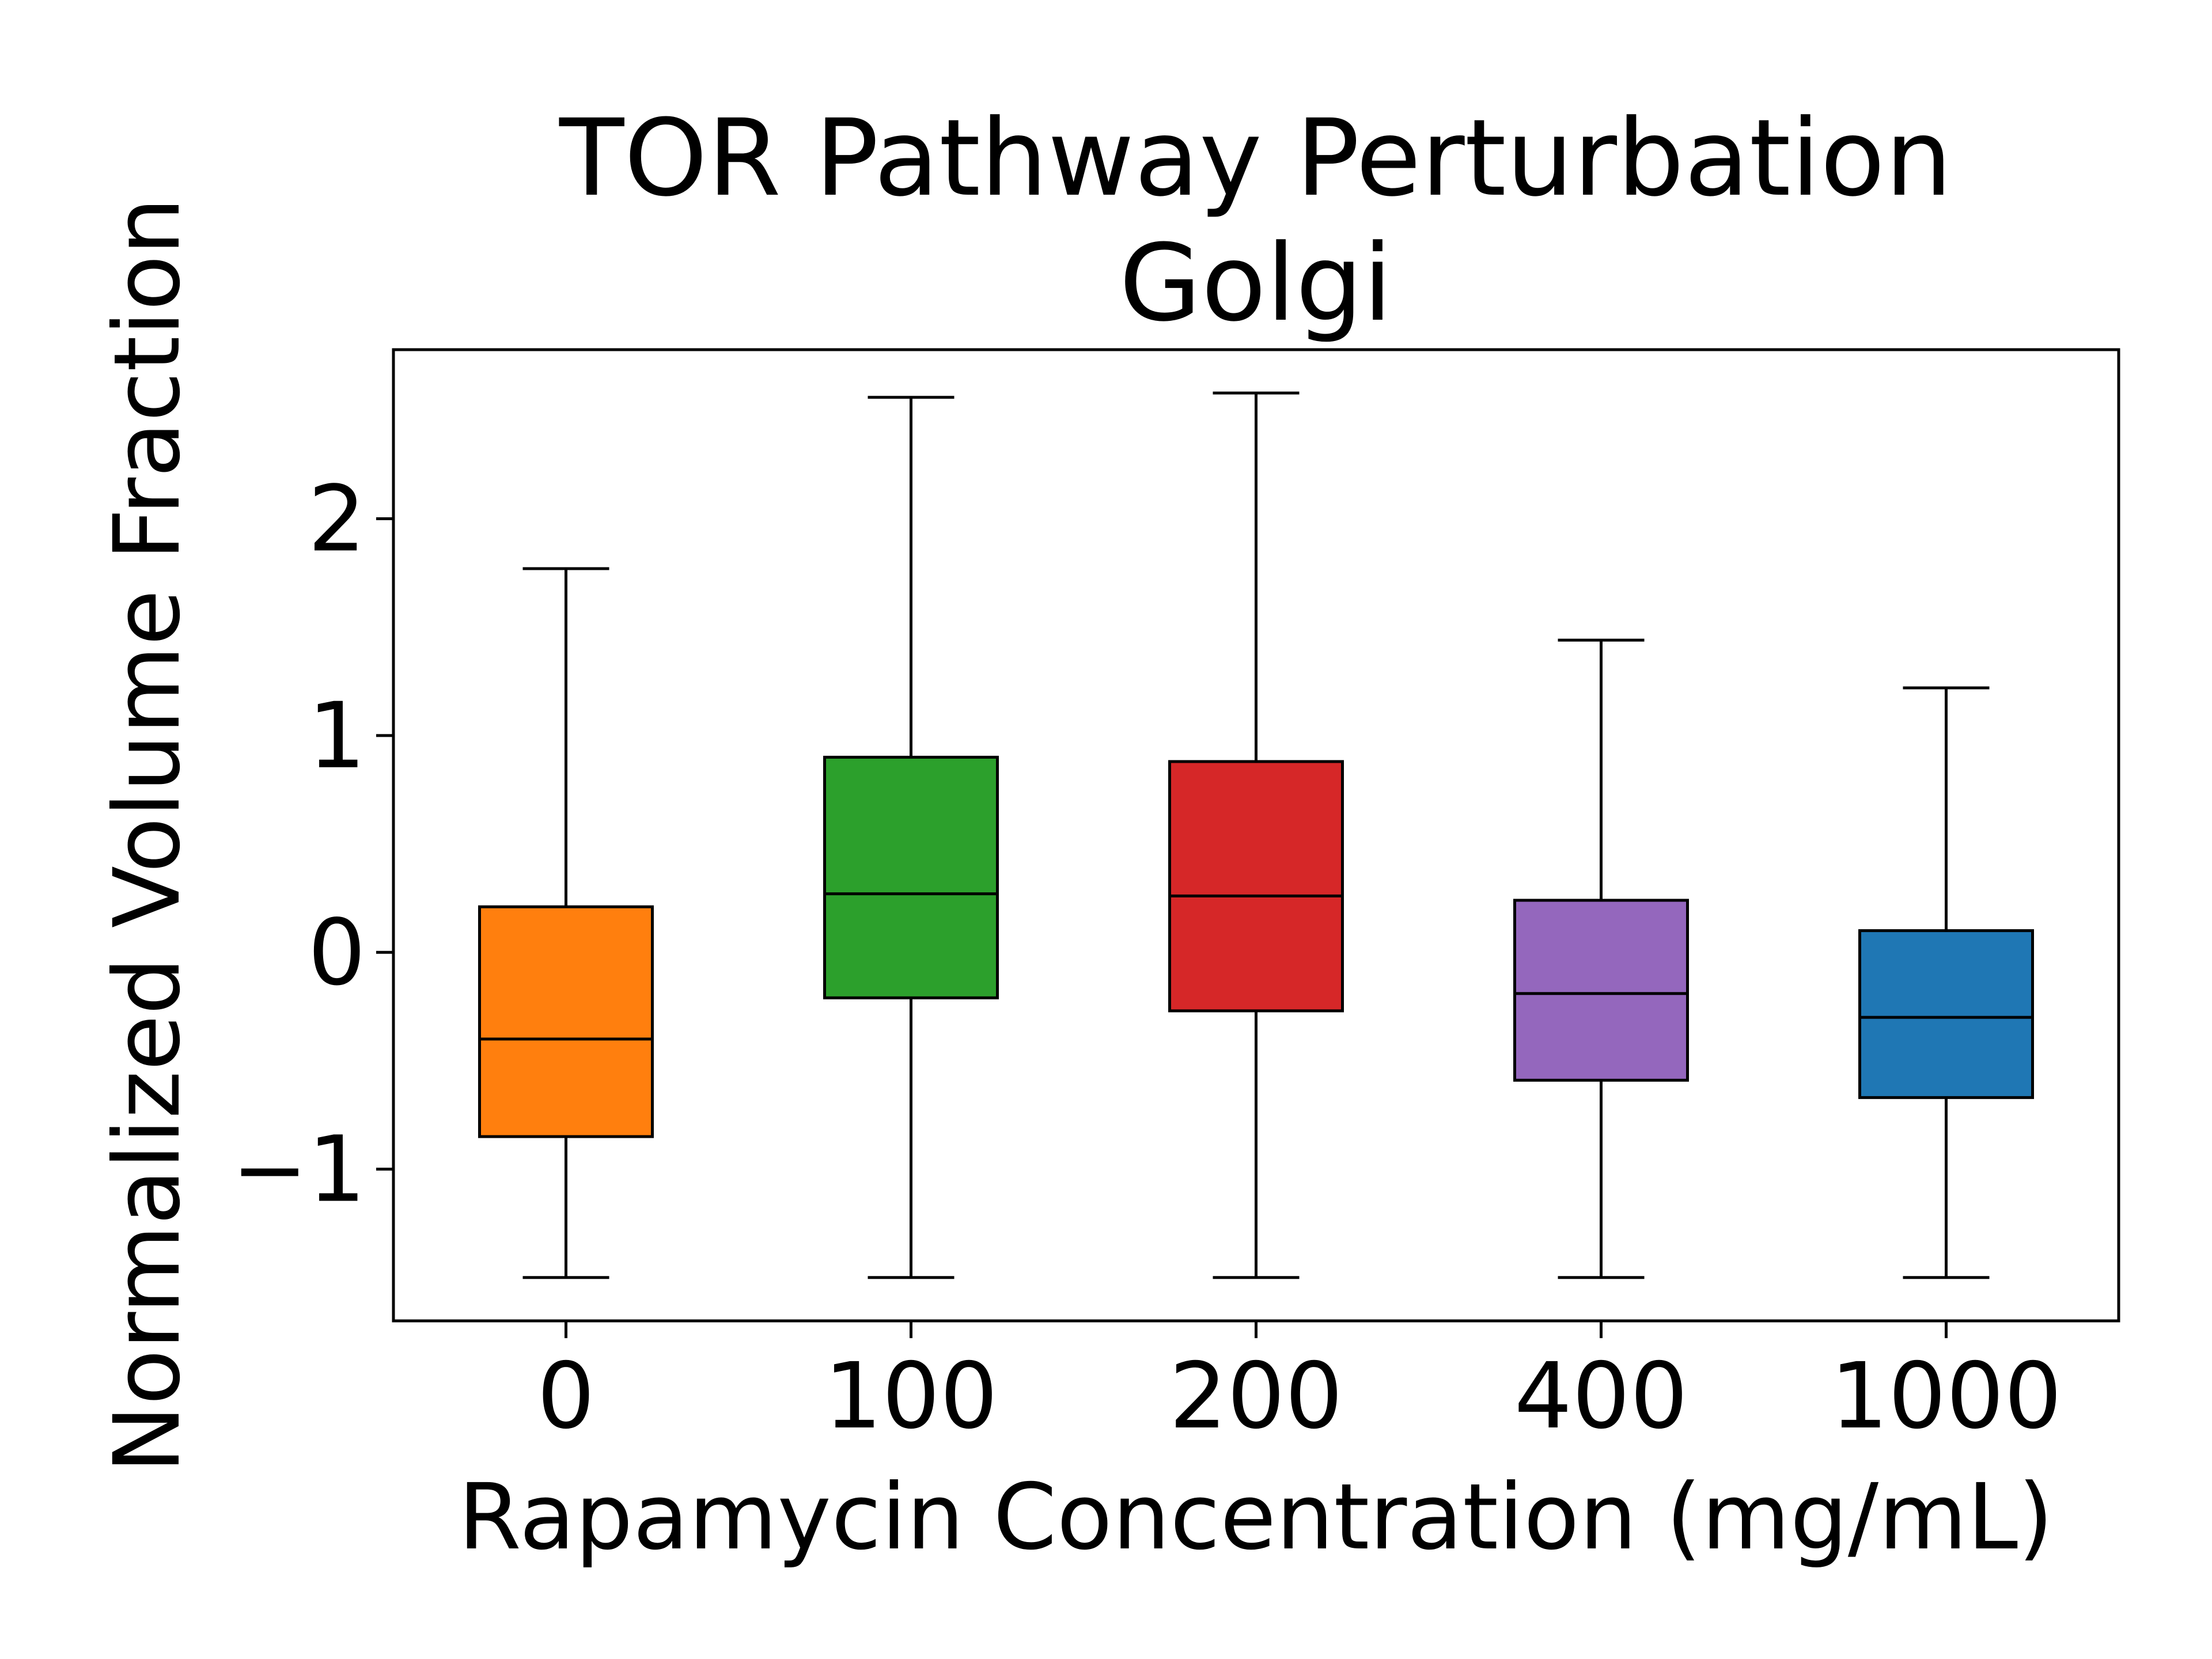  I want to click on y-tick-label: −1, so click(299, 1170).